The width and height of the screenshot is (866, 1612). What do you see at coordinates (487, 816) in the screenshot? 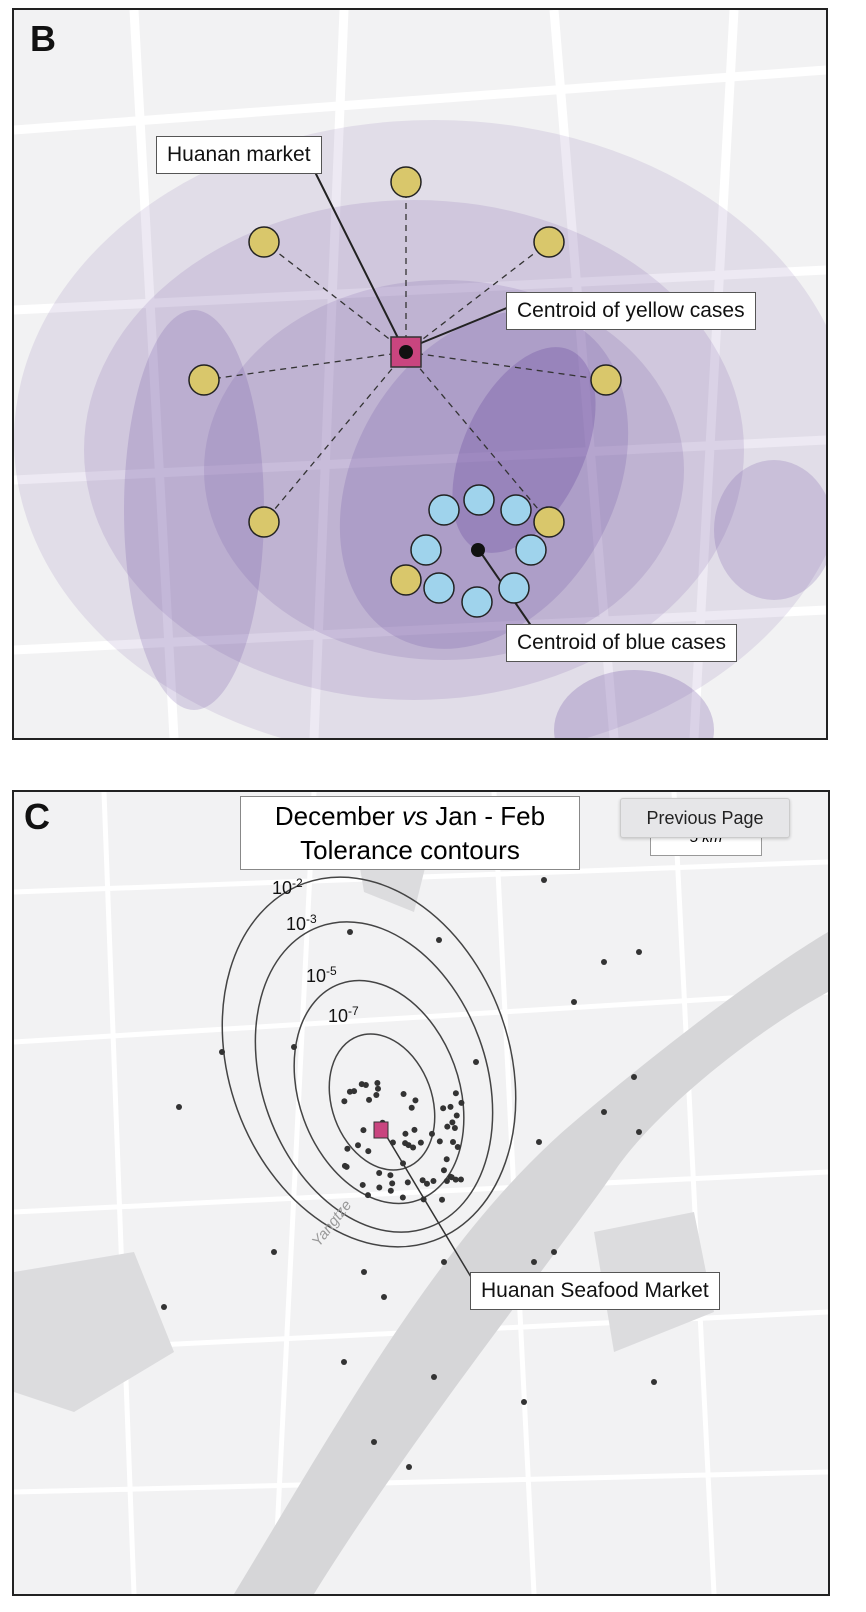
I see `title-part: Jan - Feb` at bounding box center [487, 816].